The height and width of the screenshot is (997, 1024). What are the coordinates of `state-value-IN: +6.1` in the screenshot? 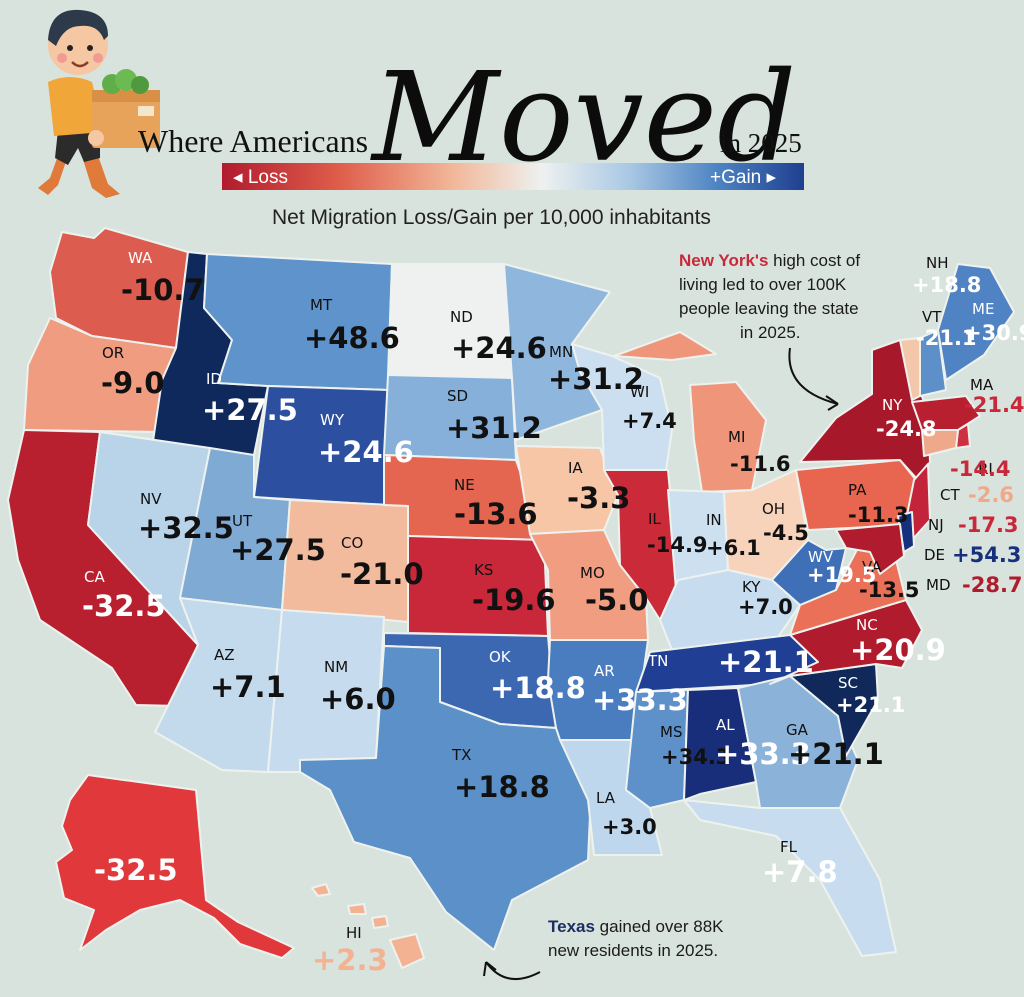 It's located at (733, 548).